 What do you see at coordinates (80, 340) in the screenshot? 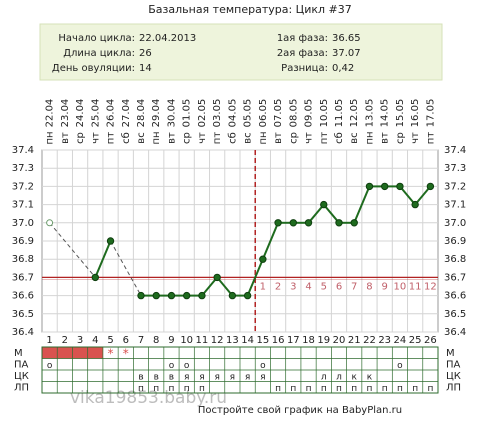
I see `day-number: 3` at bounding box center [80, 340].